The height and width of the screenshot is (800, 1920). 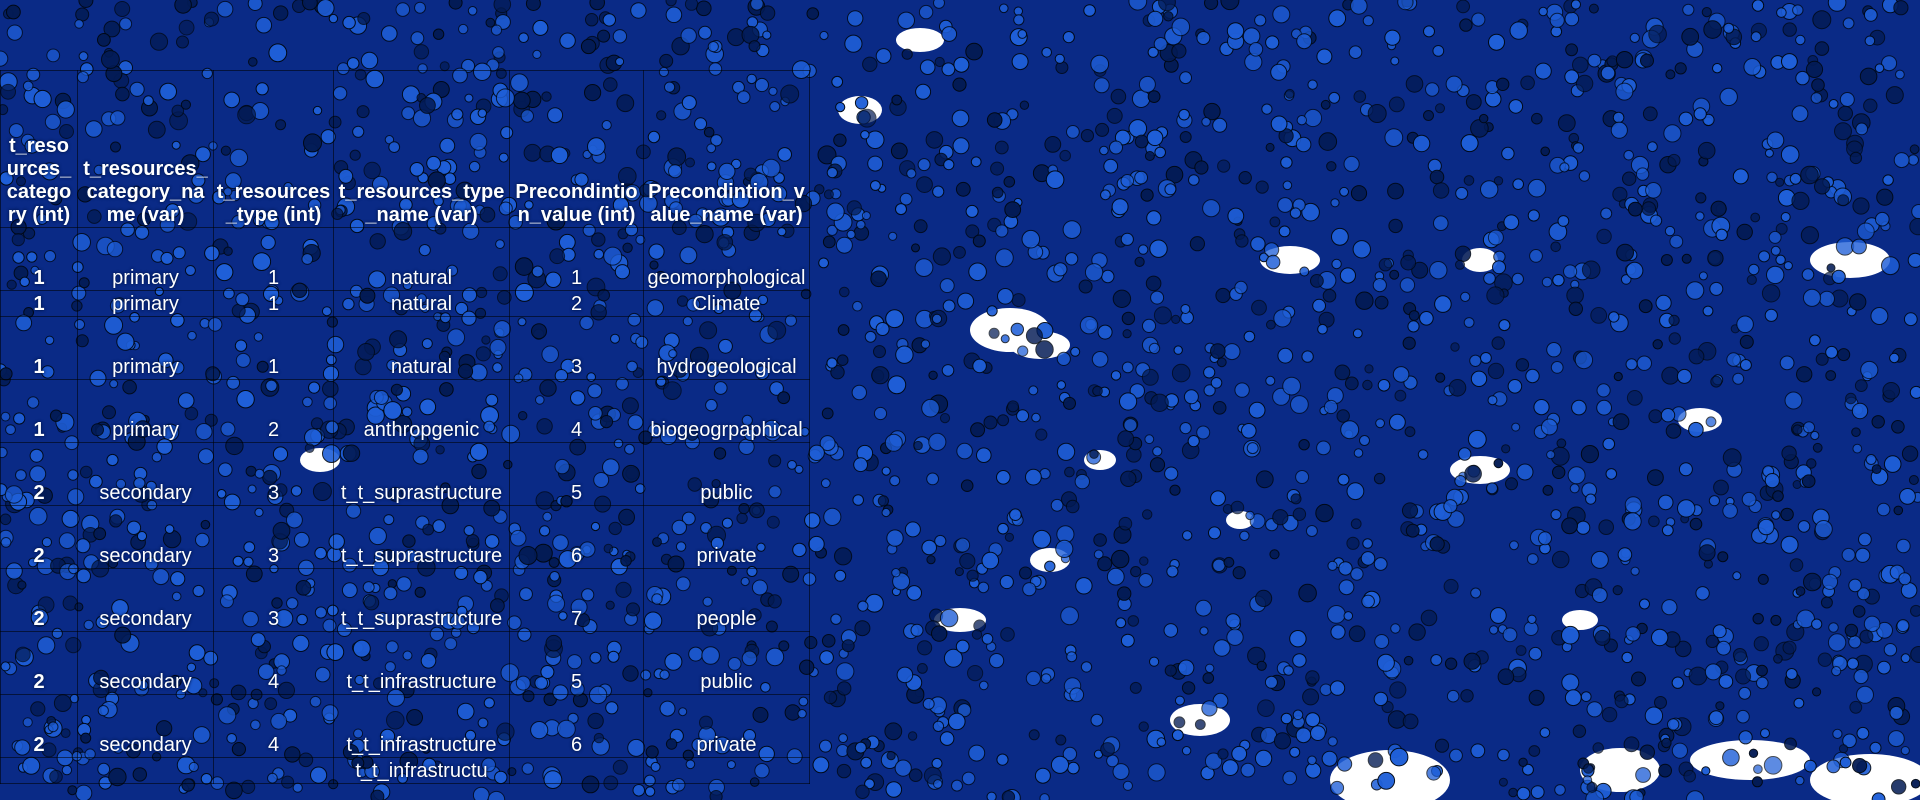 What do you see at coordinates (145, 770) in the screenshot?
I see `cell-category-name` at bounding box center [145, 770].